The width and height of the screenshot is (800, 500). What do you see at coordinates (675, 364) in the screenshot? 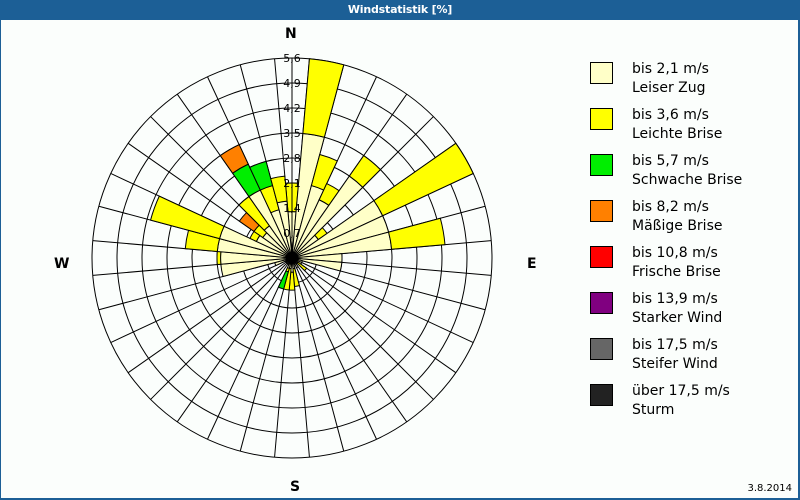
I see `legend-name: Steifer Wind` at bounding box center [675, 364].